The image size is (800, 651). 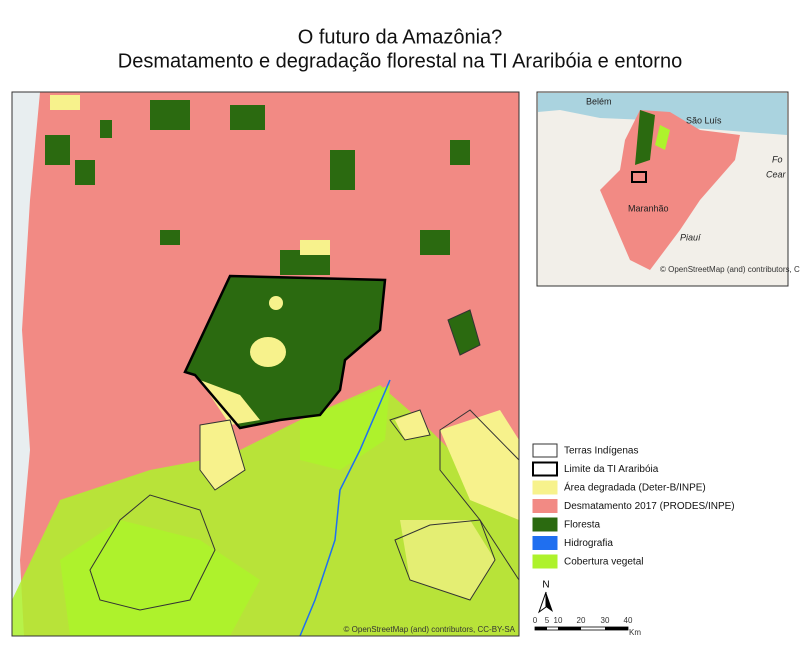 What do you see at coordinates (776, 174) in the screenshot?
I see `inset-label: Cear` at bounding box center [776, 174].